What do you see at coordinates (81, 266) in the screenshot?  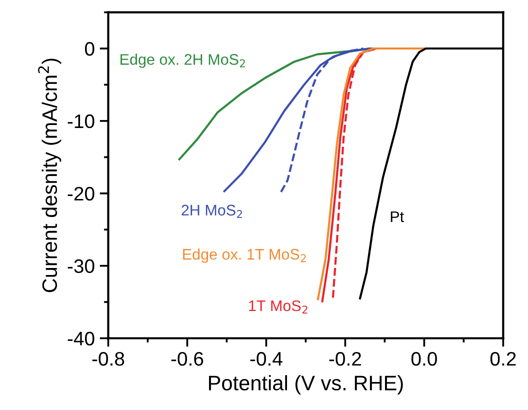 I see `y-tick-label: -30` at bounding box center [81, 266].